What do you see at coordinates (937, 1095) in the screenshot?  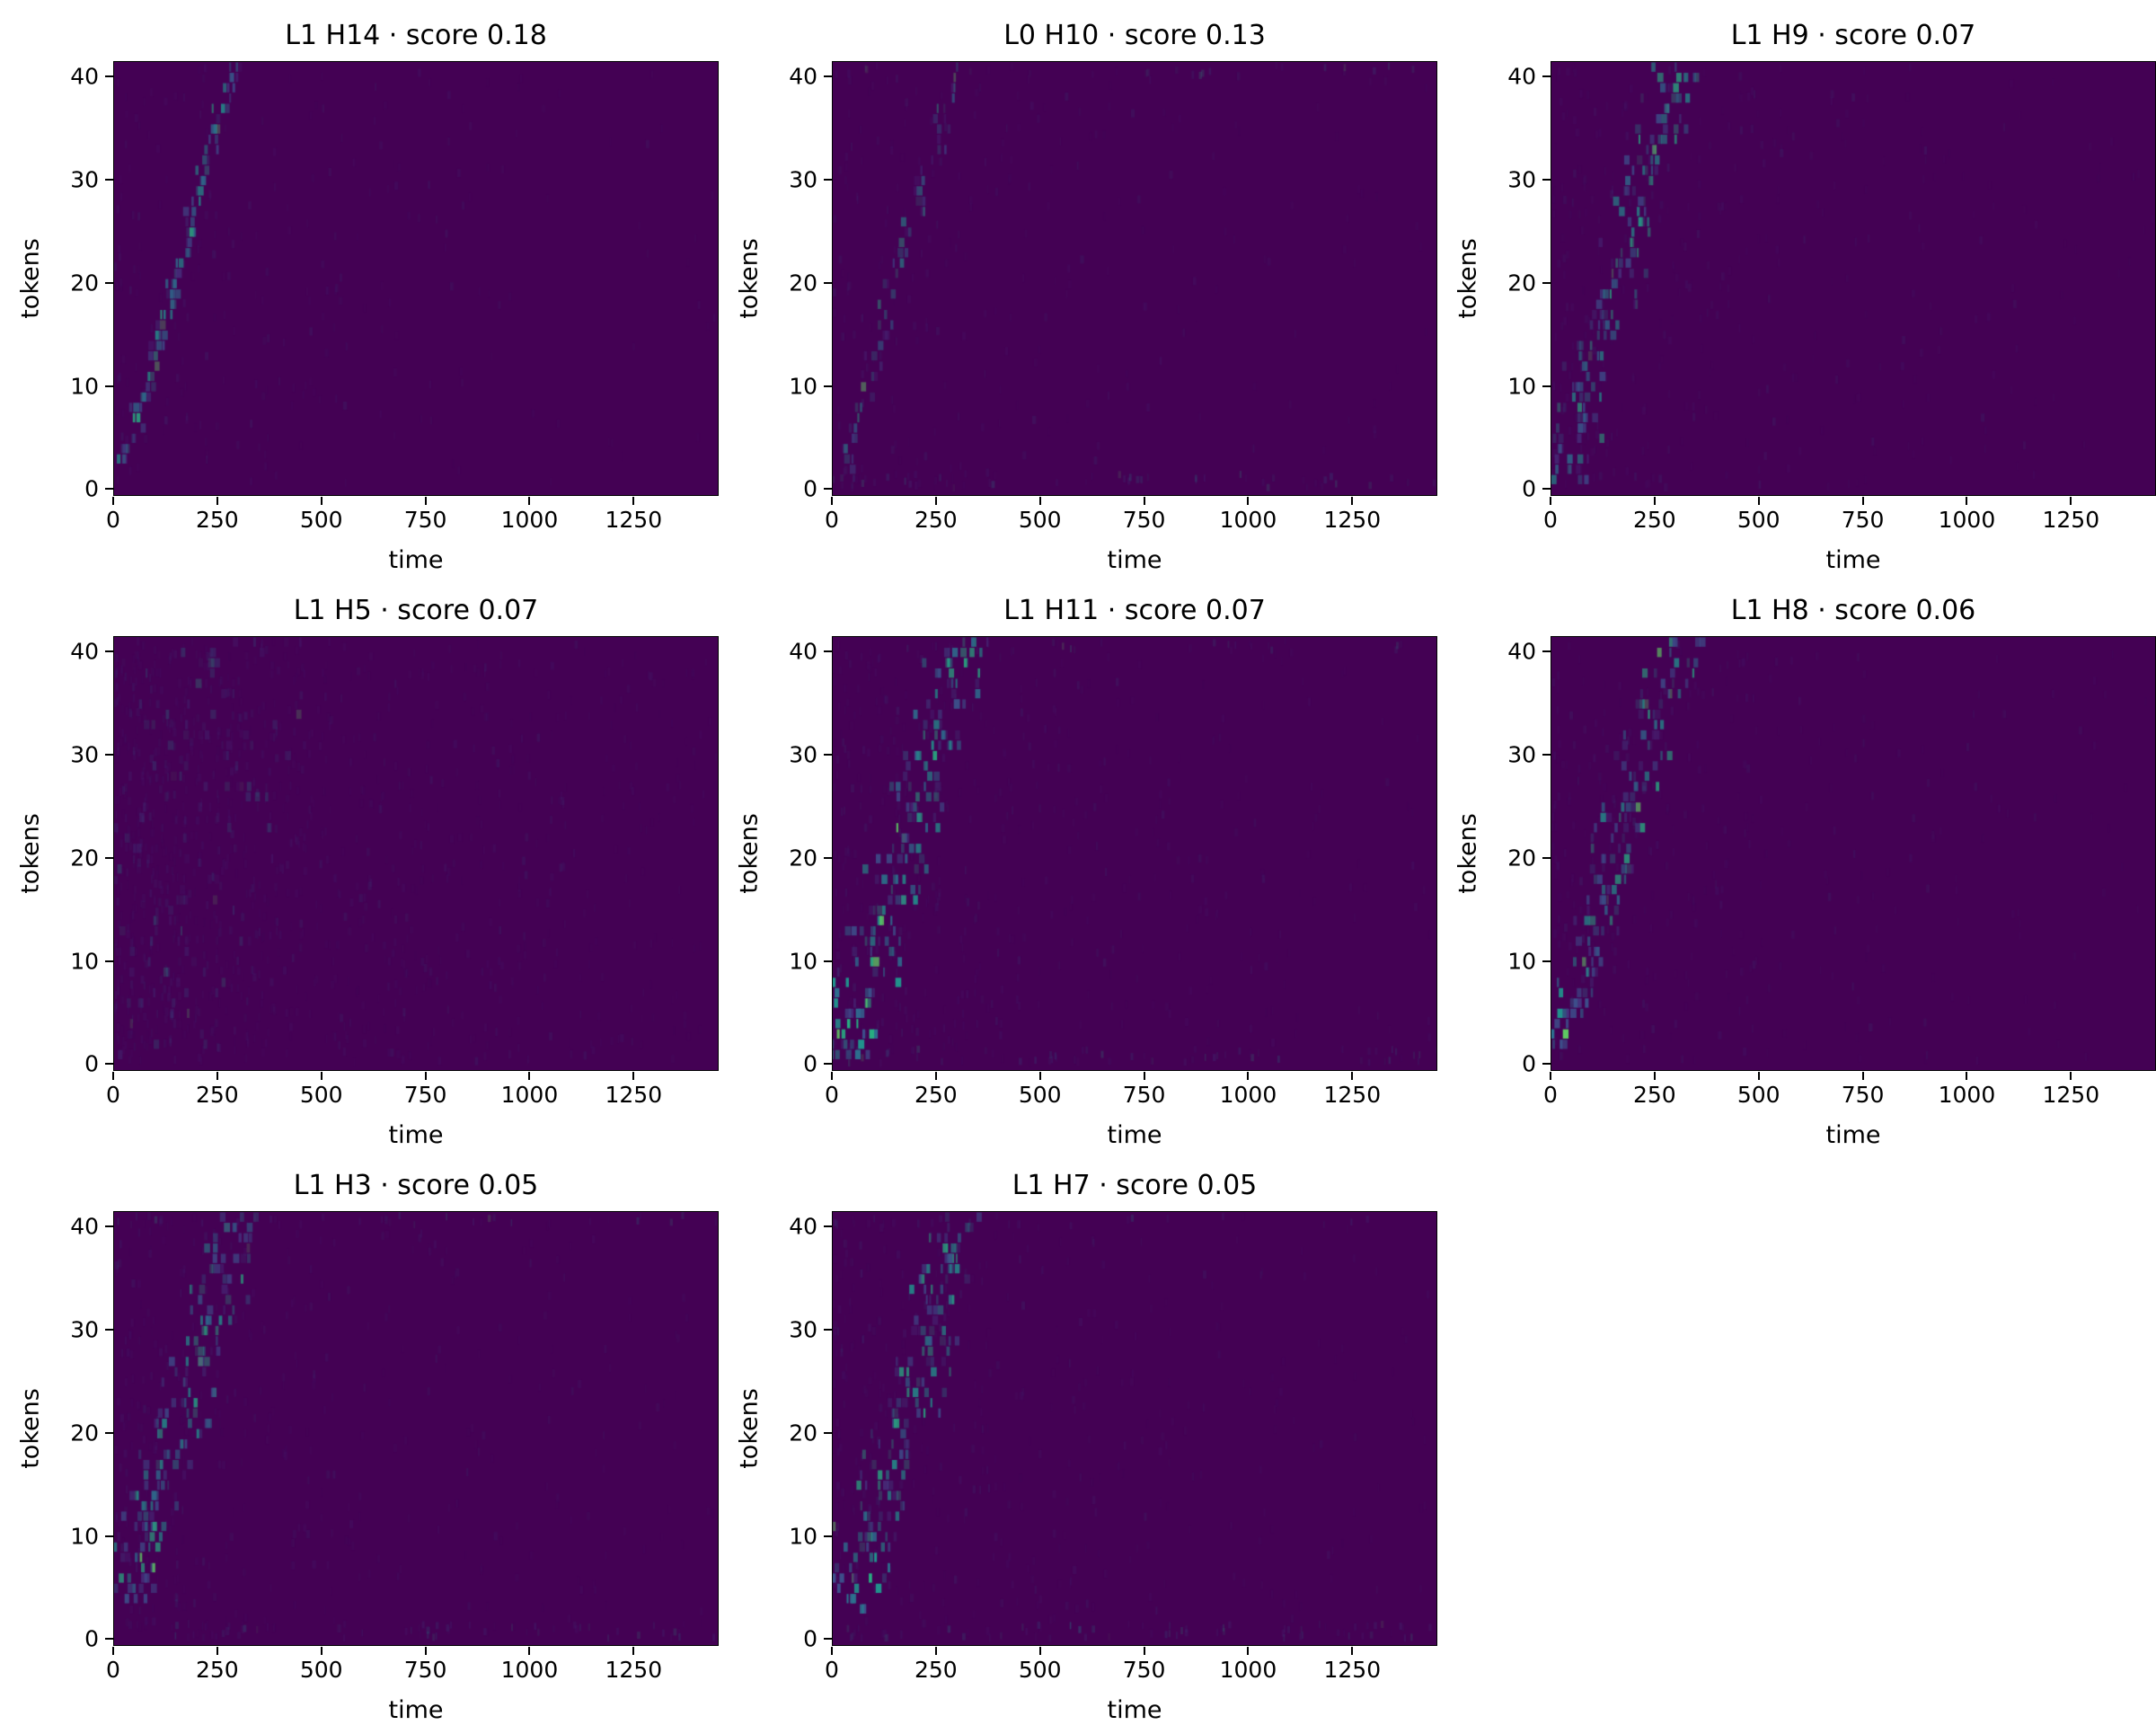 I see `x-tick-label: 250` at bounding box center [937, 1095].